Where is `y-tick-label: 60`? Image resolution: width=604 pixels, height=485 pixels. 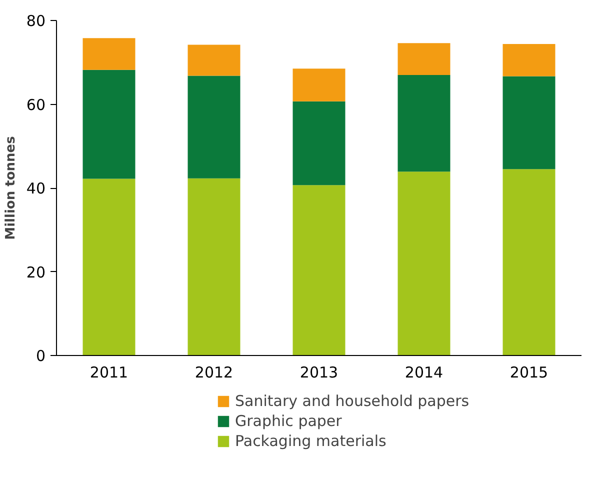
y-tick-label: 60 is located at coordinates (36, 105).